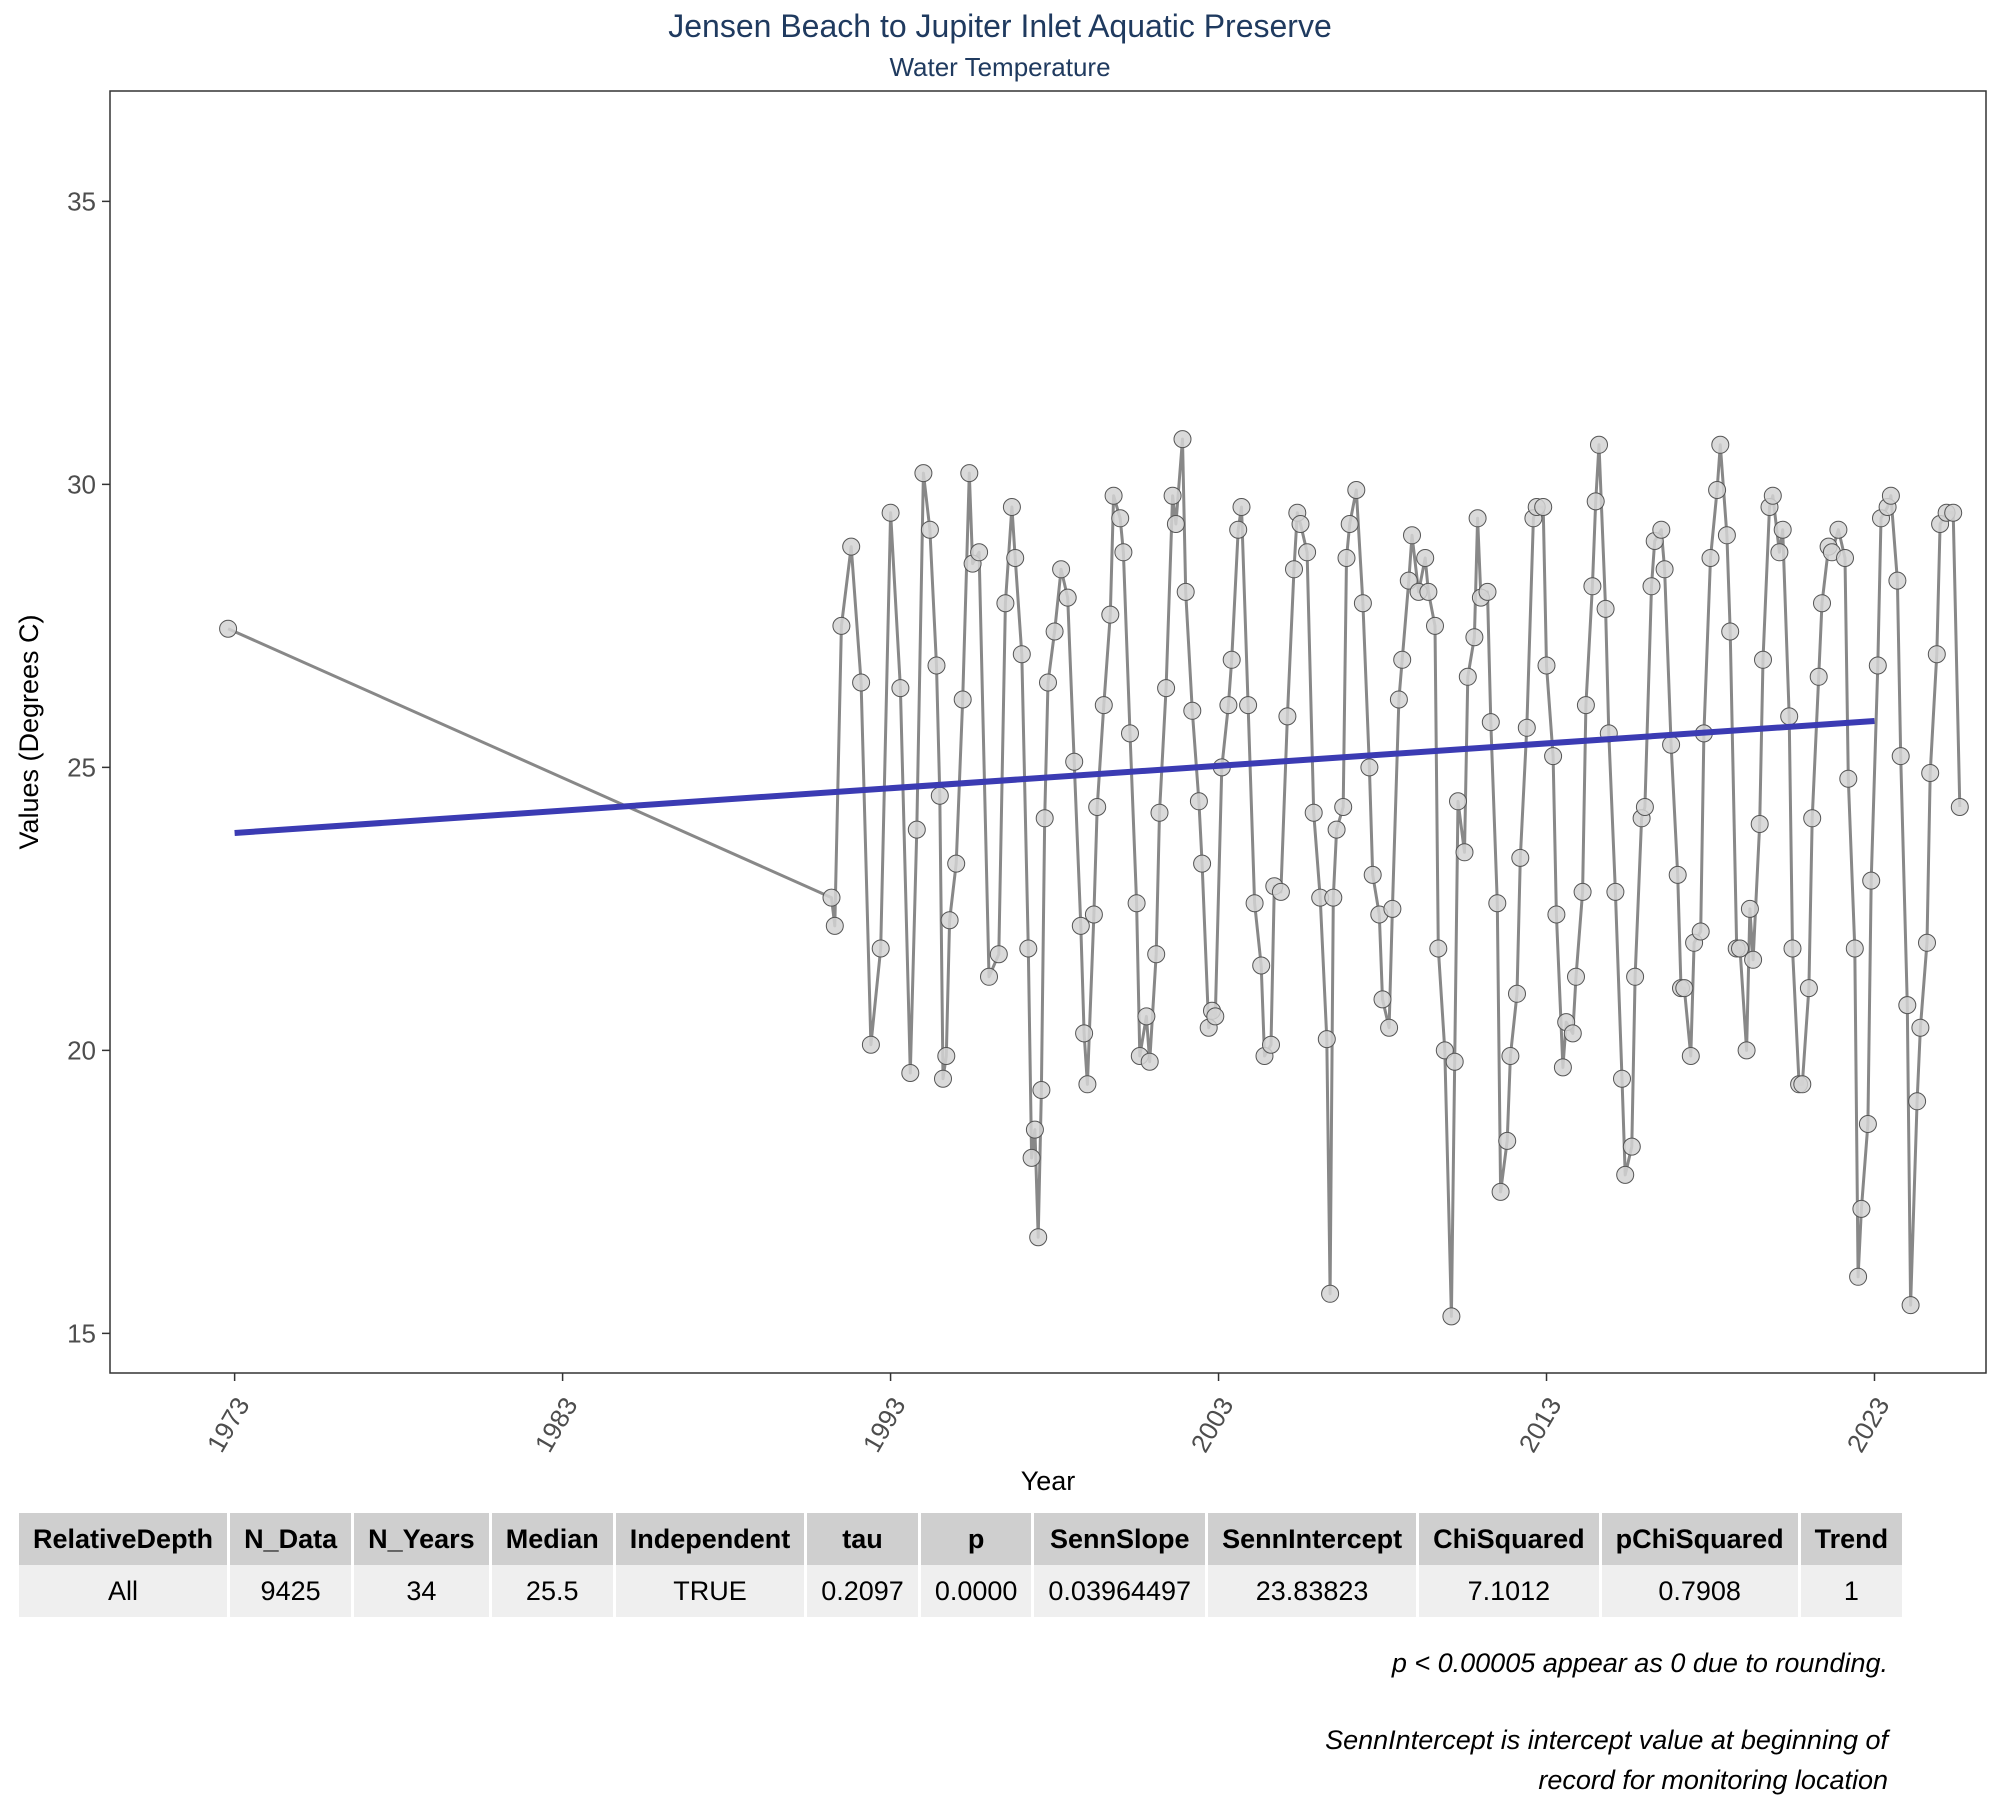 Image resolution: width=2000 pixels, height=1800 pixels. What do you see at coordinates (1851, 1591) in the screenshot?
I see `table-cell: 1` at bounding box center [1851, 1591].